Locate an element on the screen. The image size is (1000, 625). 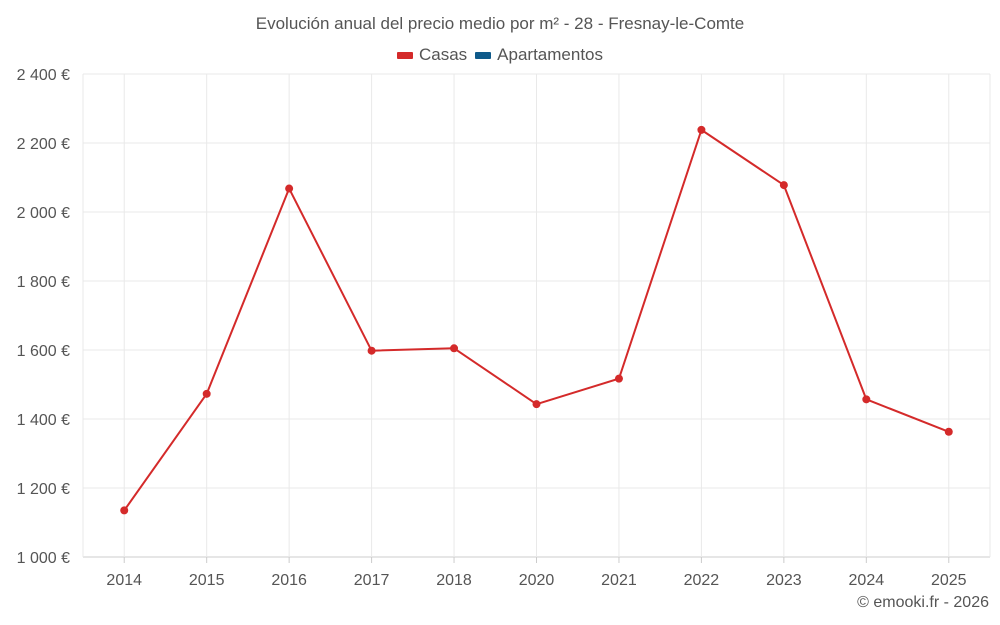
x-tick-label: 2021 is located at coordinates (619, 580).